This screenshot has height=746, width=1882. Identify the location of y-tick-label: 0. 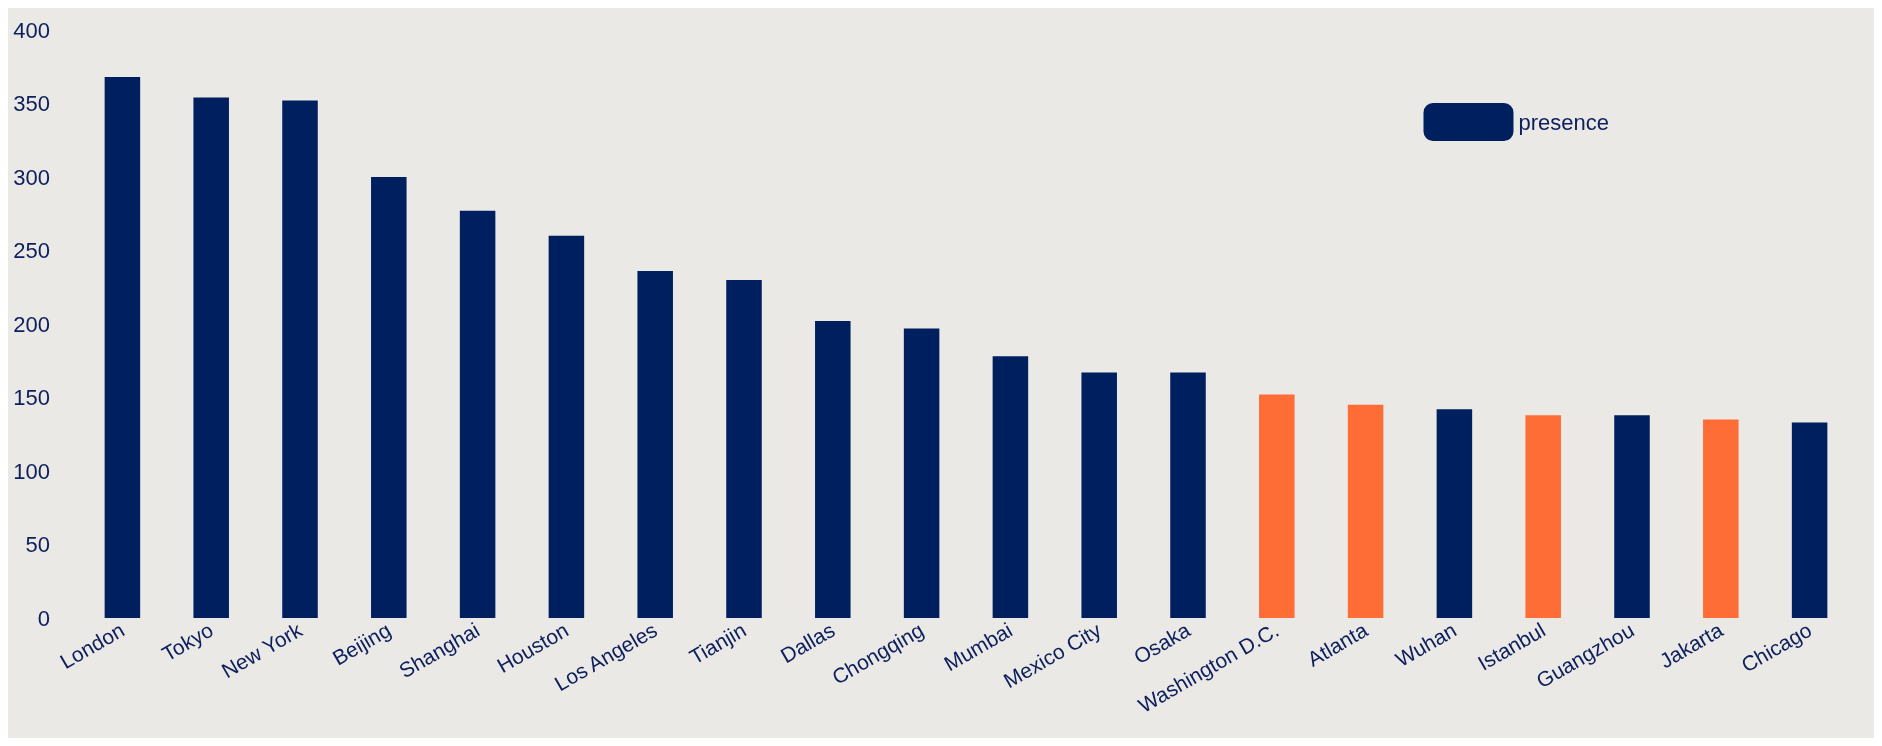
(43, 618).